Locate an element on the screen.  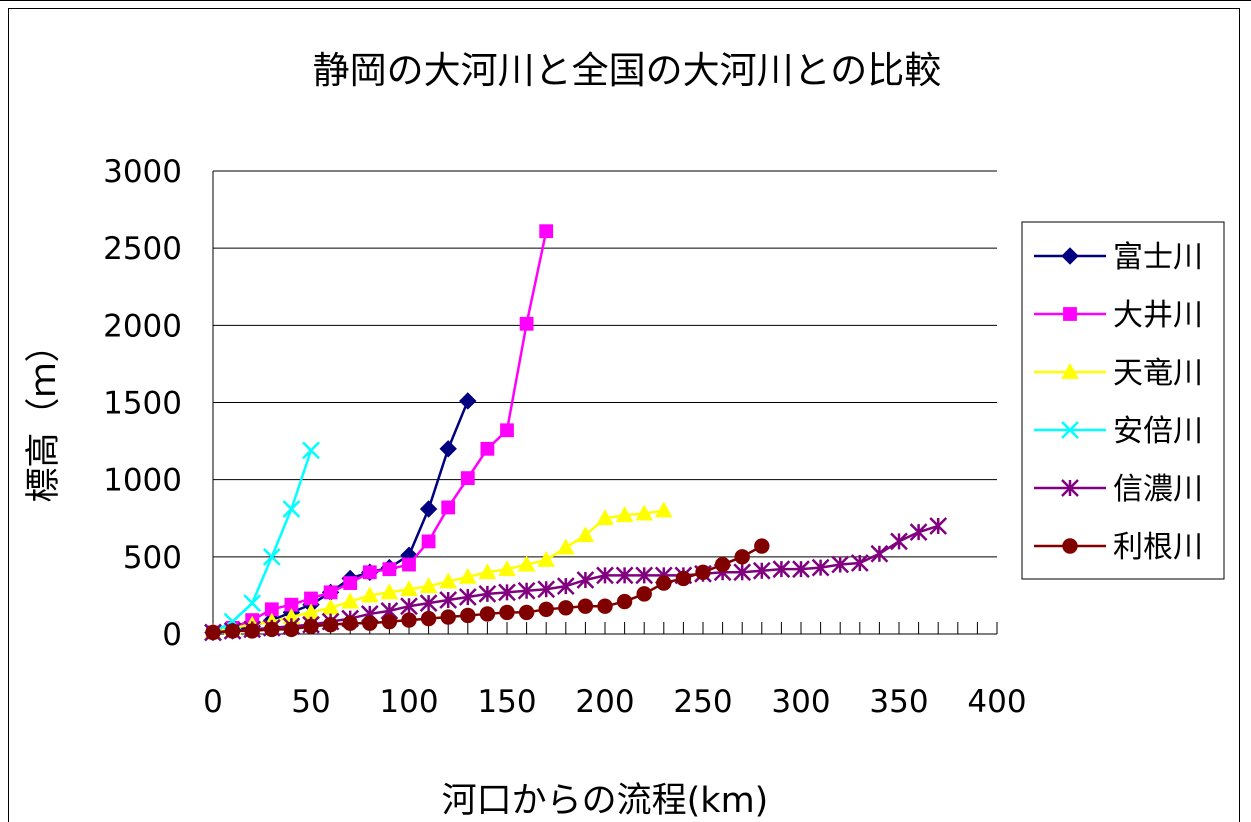
legend-label: 富士川 is located at coordinates (1158, 257).